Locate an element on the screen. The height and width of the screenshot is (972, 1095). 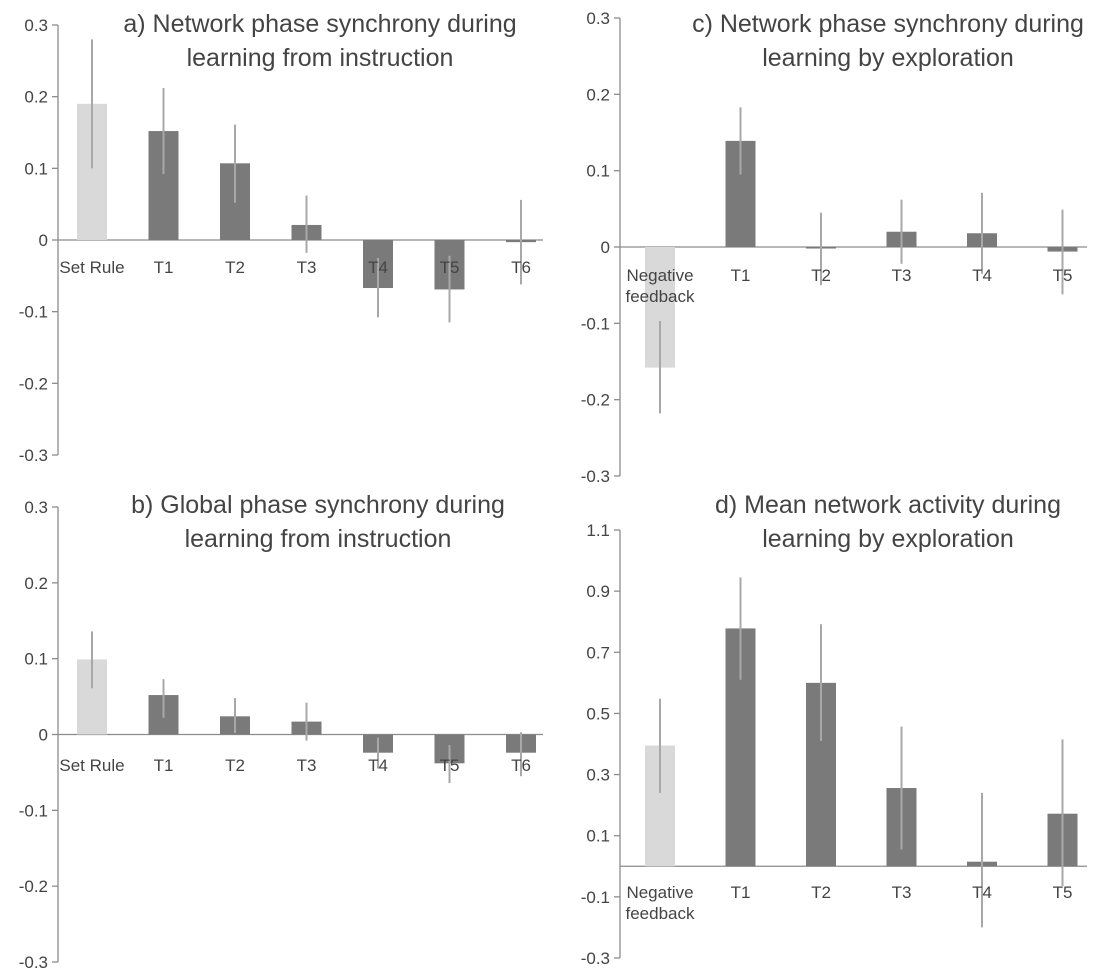
chart-title-line-1: d) Mean network activity during is located at coordinates (888, 505).